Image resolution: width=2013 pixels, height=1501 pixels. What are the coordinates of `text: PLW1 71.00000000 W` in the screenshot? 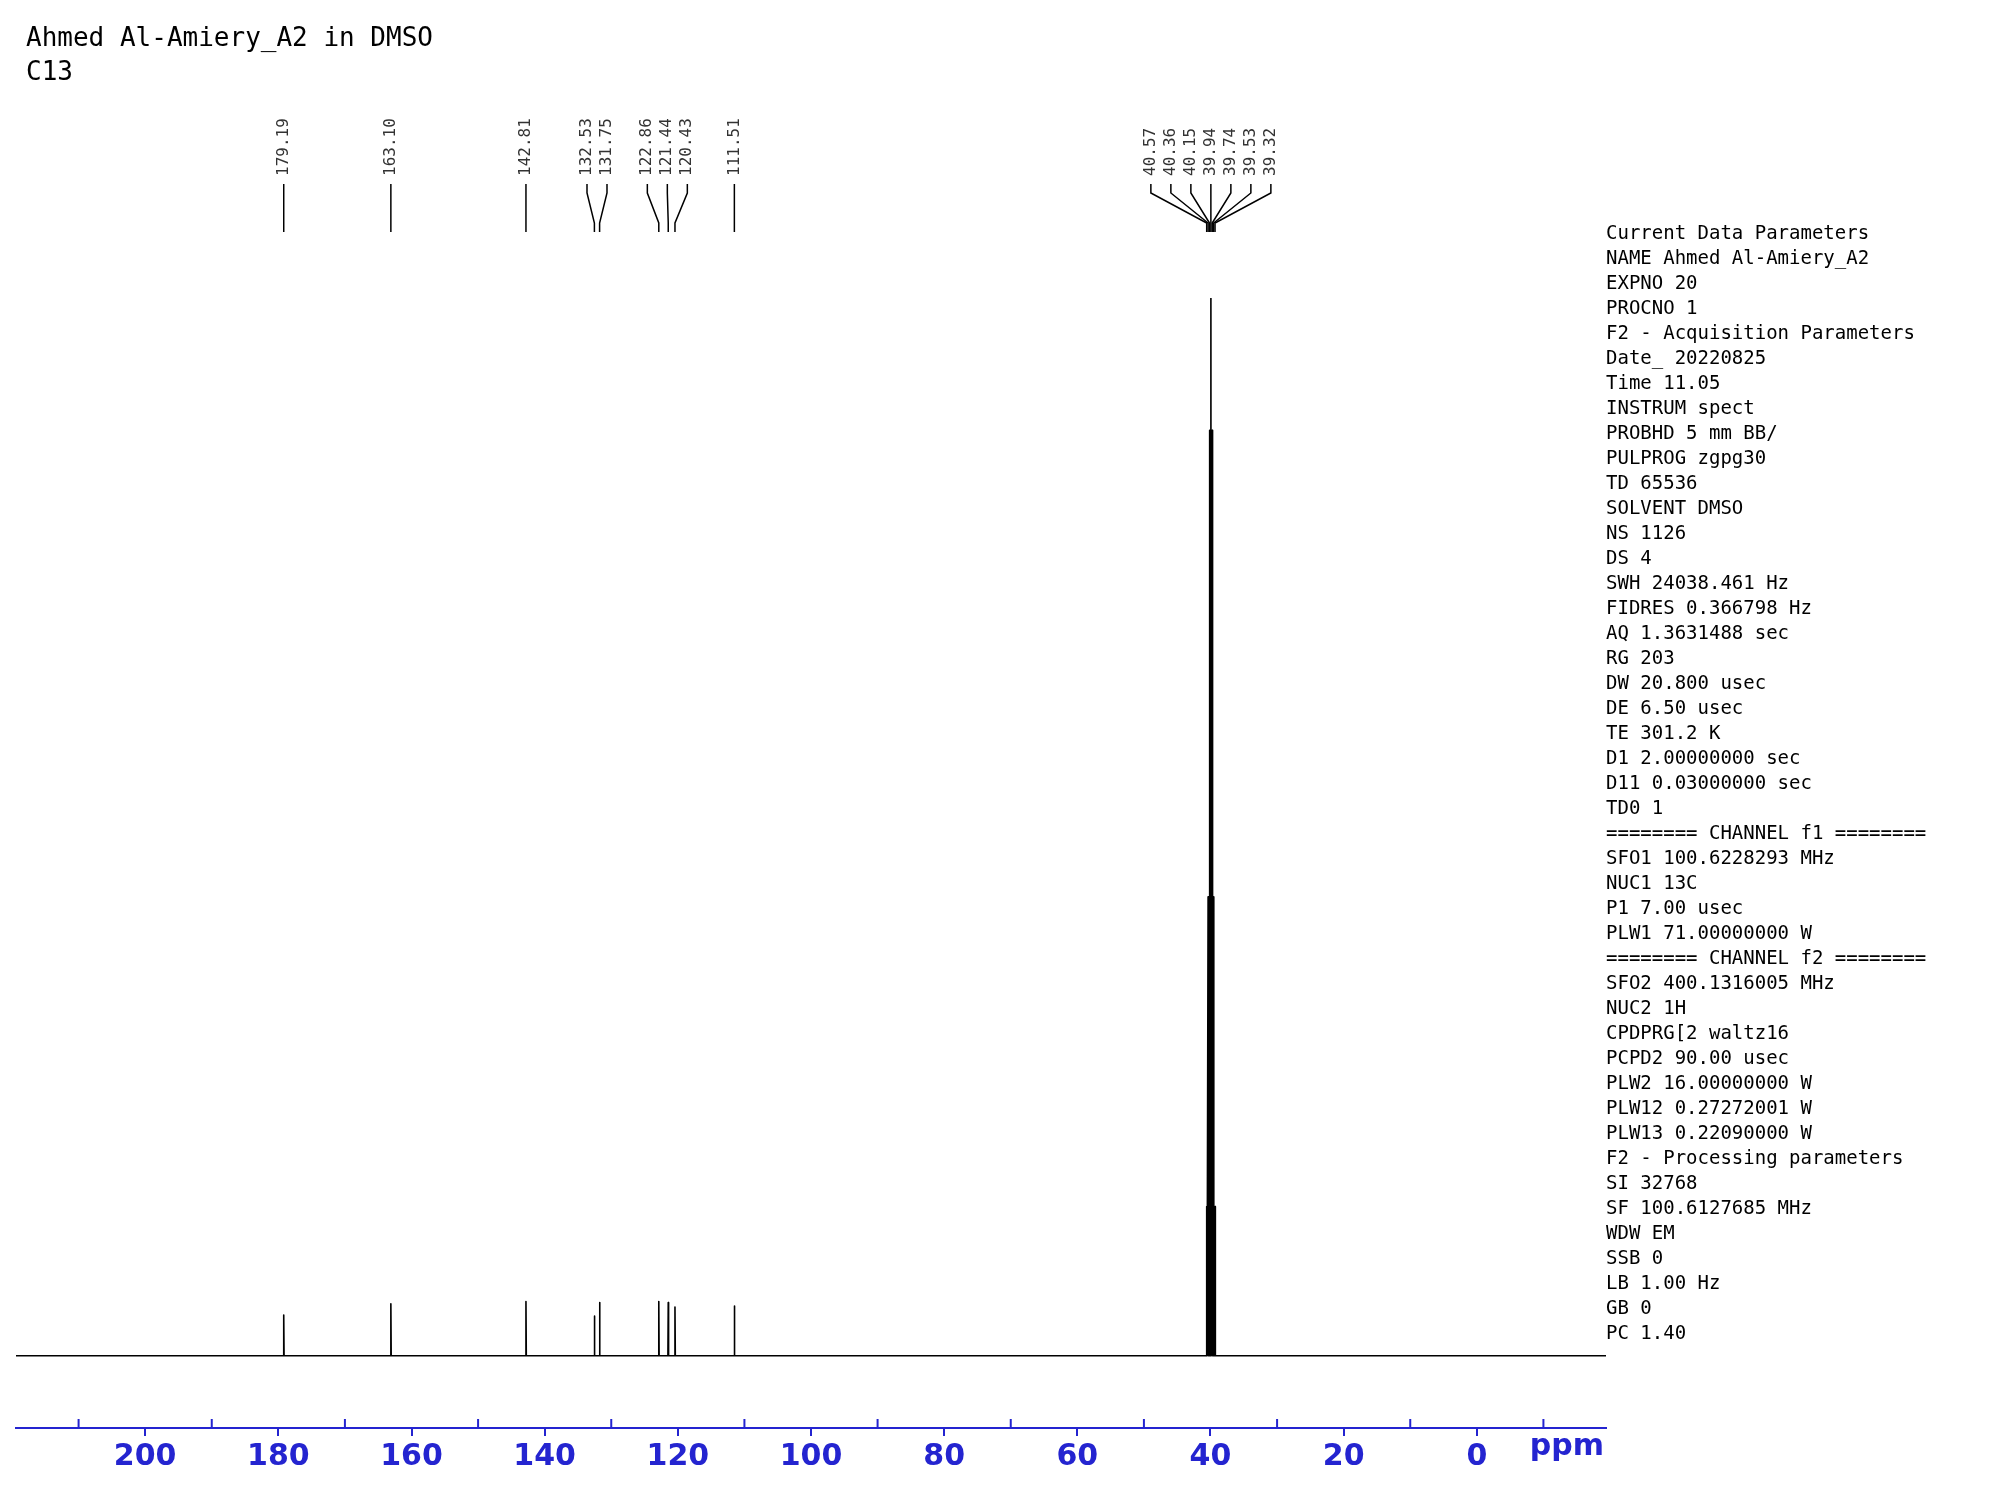 It's located at (1709, 932).